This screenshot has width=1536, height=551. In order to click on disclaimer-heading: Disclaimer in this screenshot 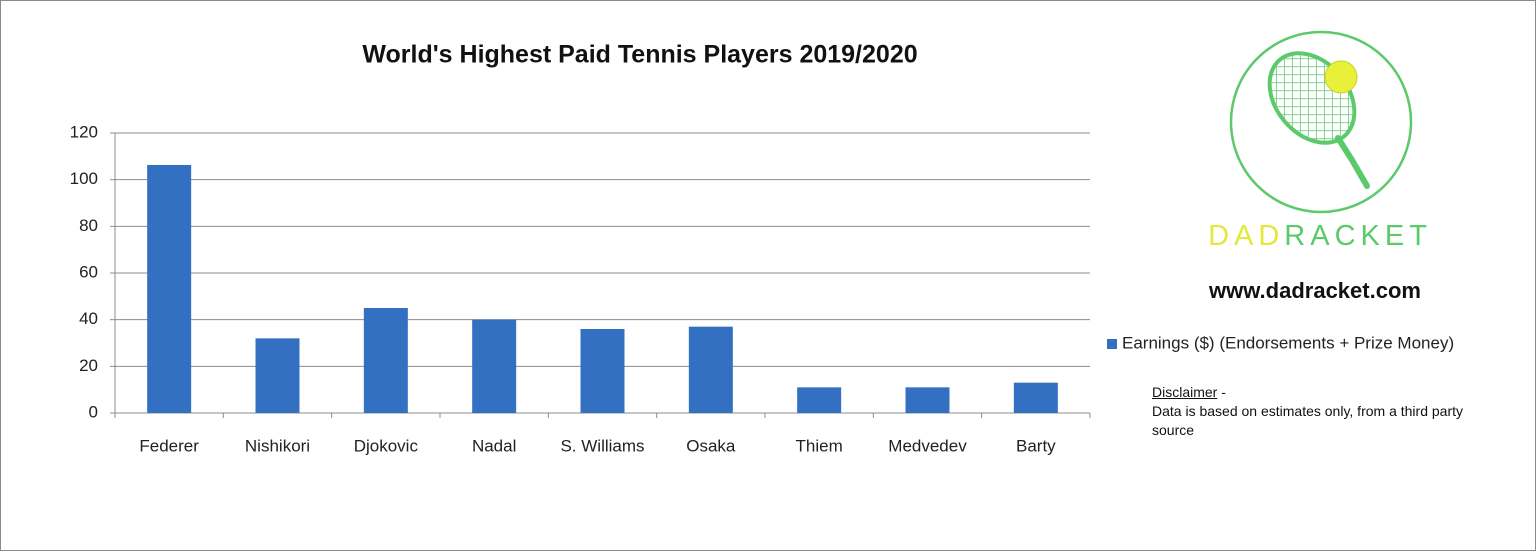, I will do `click(1185, 392)`.